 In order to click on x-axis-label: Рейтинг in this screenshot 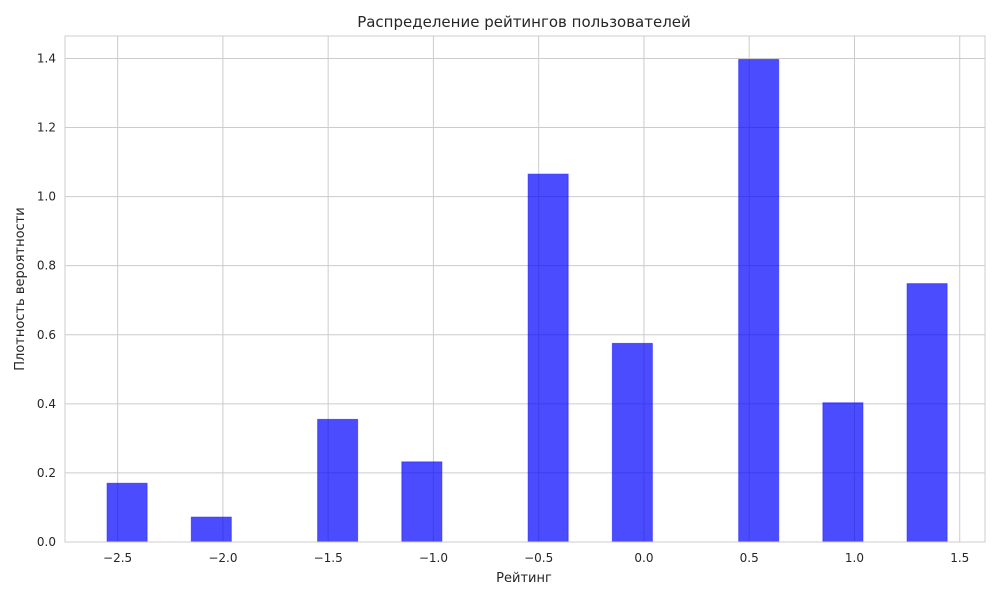, I will do `click(524, 578)`.